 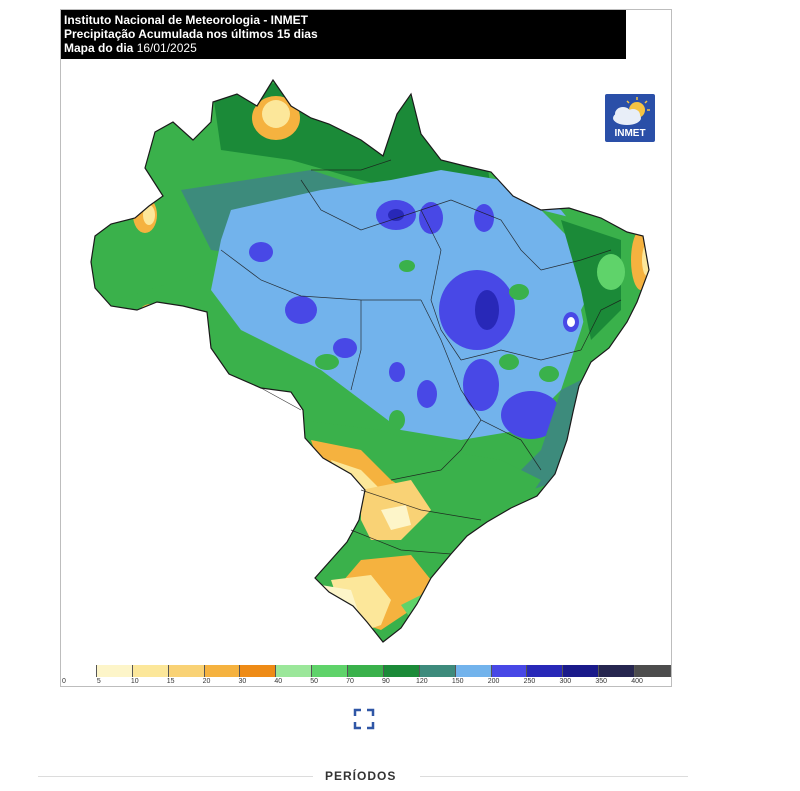 I want to click on legend-tick-label: 200, so click(x=493, y=681).